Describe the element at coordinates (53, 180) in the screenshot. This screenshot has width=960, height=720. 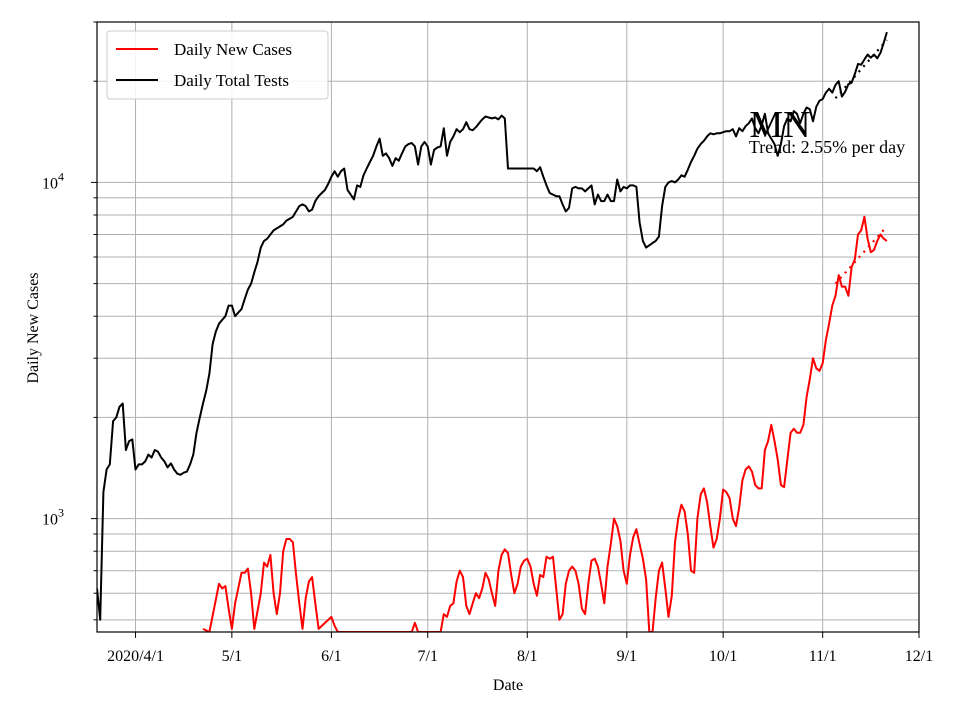
I see `y-tick-label: 10⁴` at that location.